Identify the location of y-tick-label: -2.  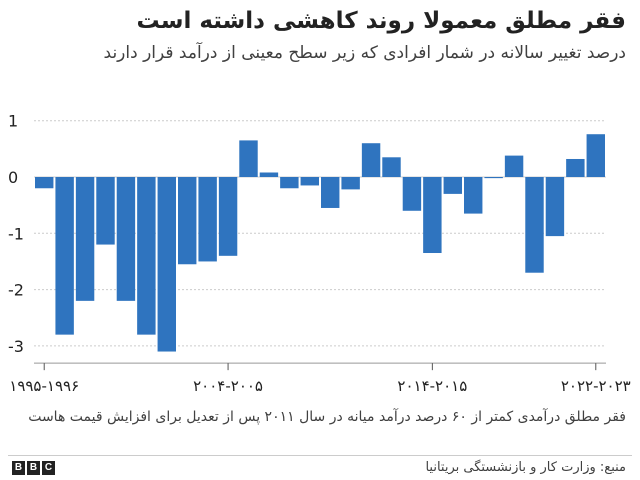
(16, 290).